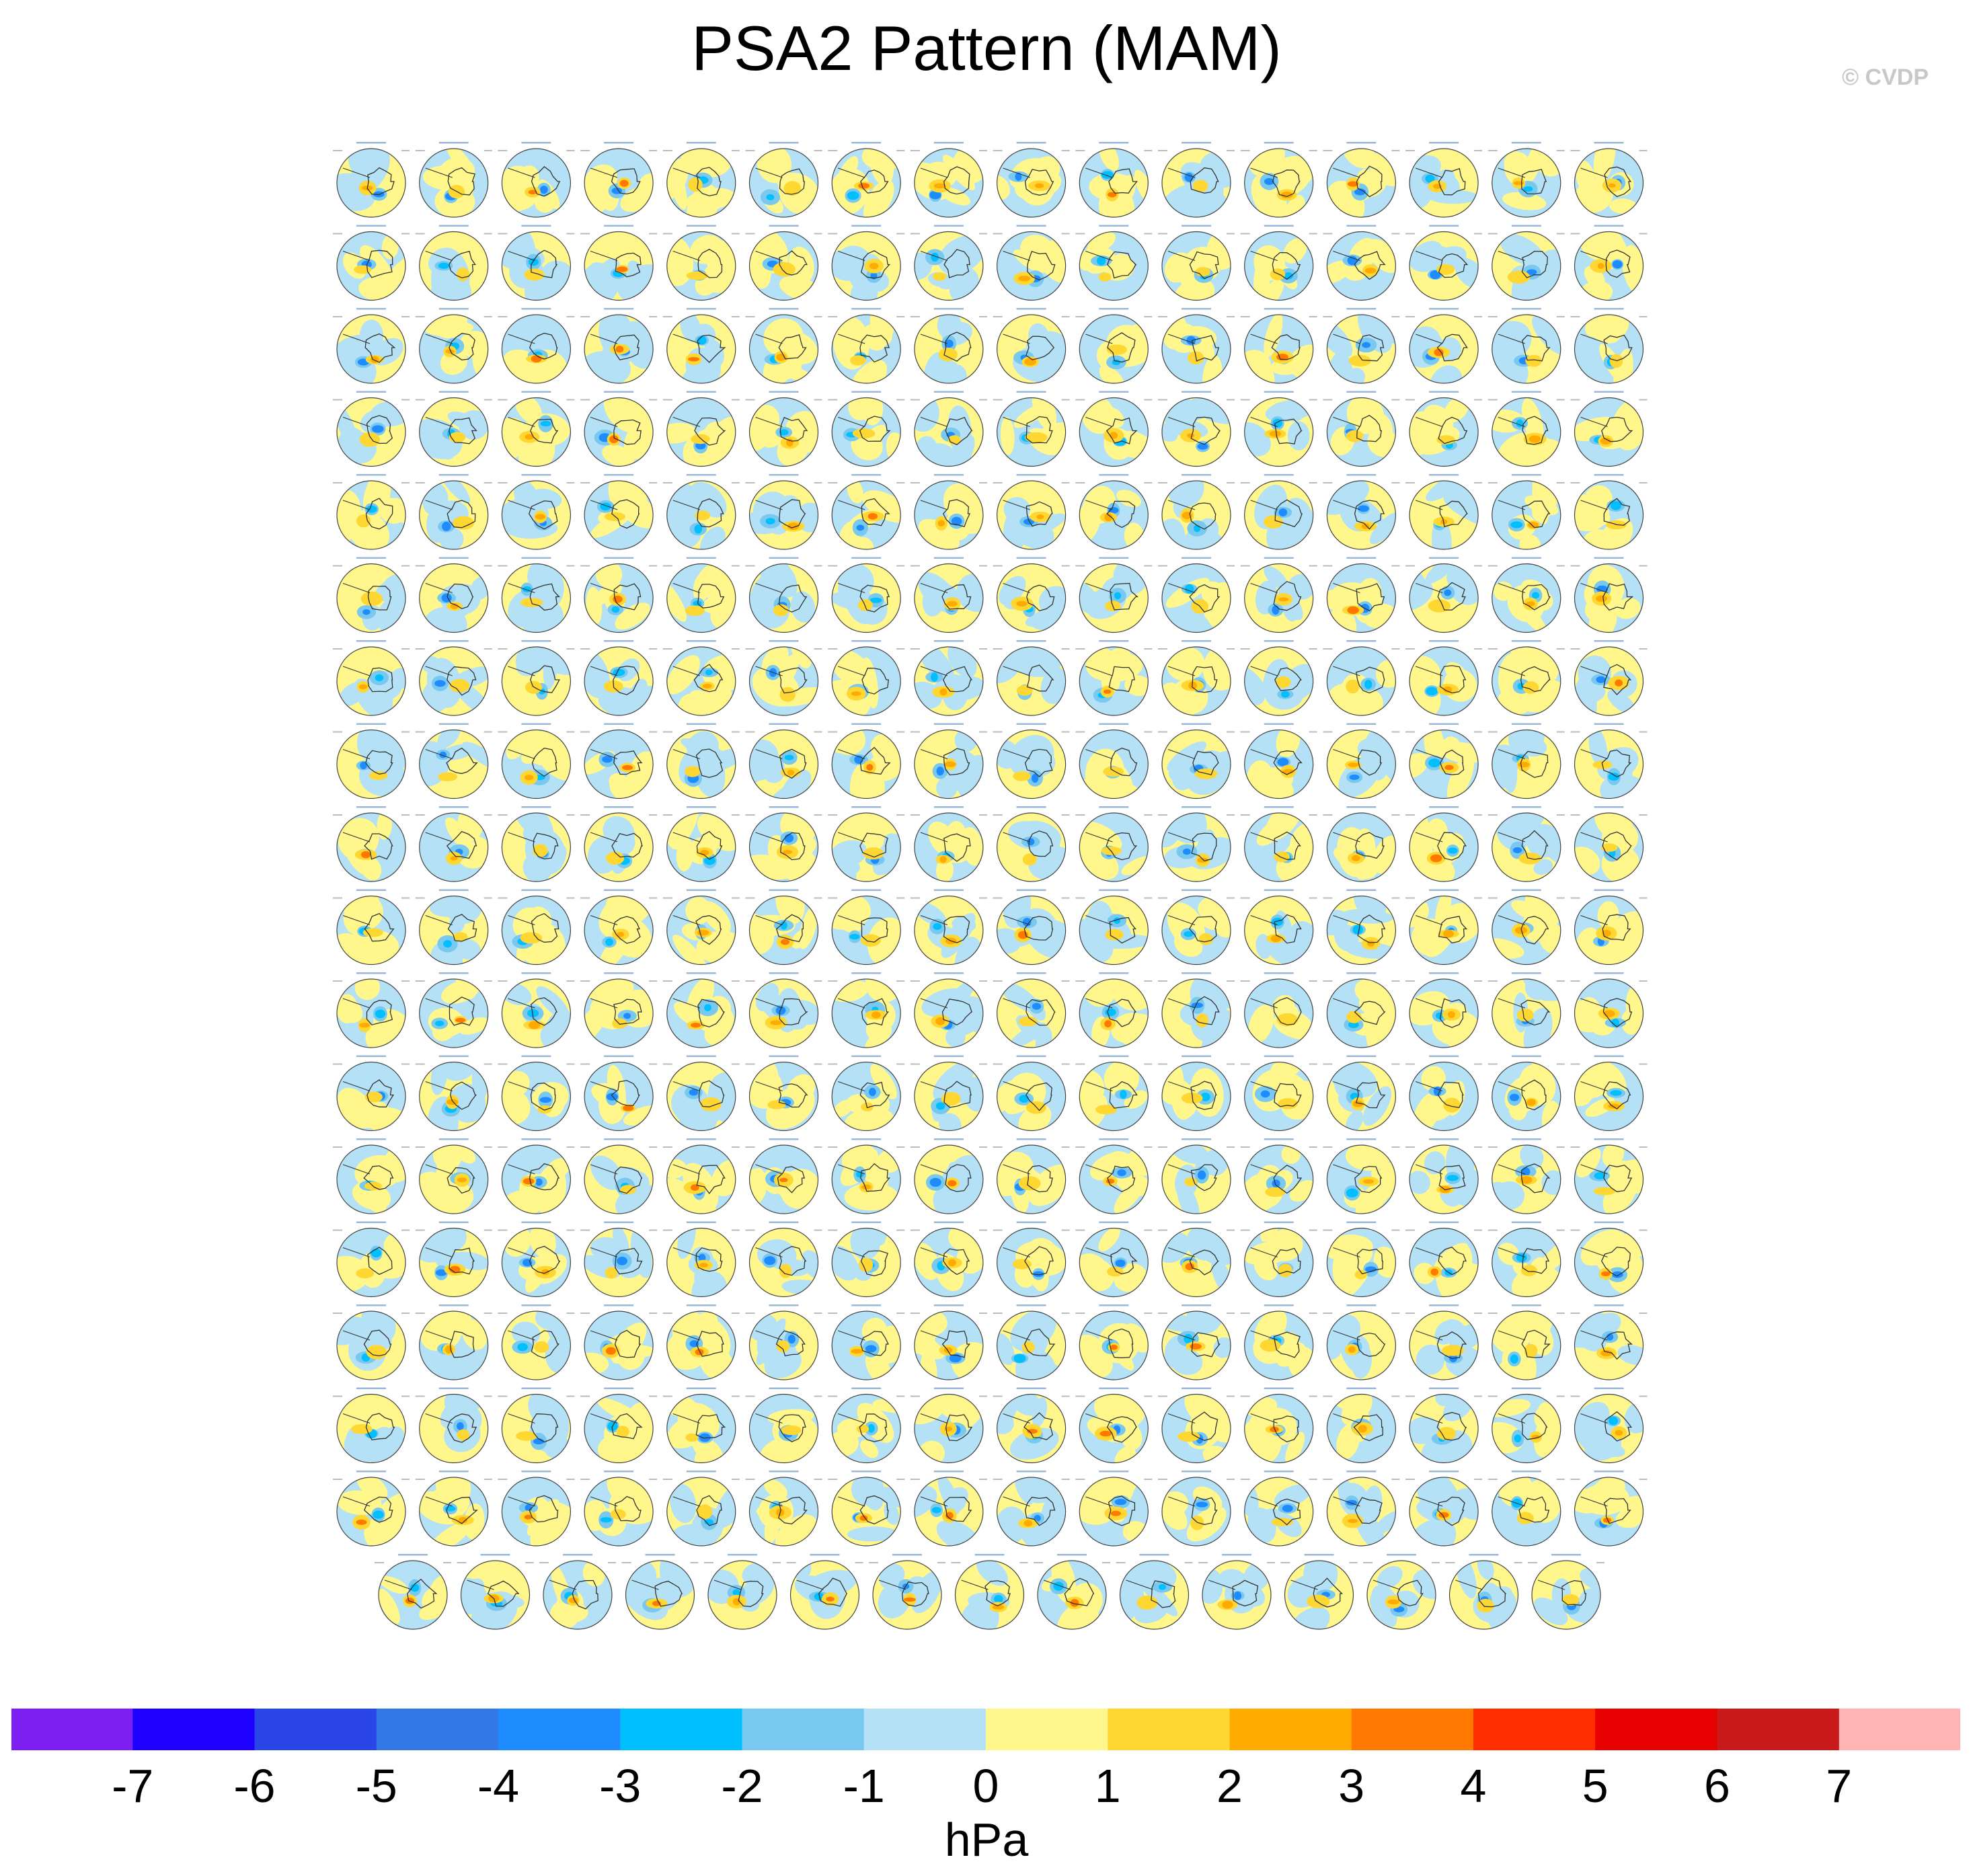 This screenshot has width=1973, height=1876. What do you see at coordinates (742, 1786) in the screenshot?
I see `colorbar-tick-label: -2` at bounding box center [742, 1786].